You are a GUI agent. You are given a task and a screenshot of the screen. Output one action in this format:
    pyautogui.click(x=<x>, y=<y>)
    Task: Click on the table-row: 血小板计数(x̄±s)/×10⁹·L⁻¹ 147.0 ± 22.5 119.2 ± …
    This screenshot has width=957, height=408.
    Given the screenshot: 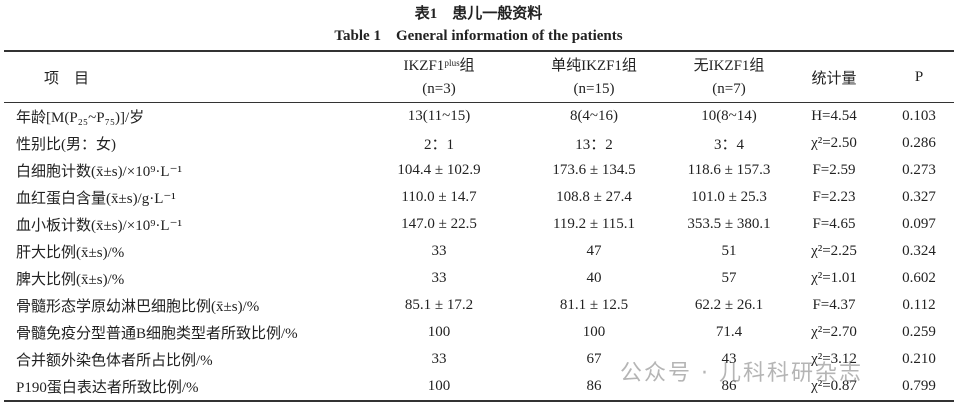 What is the action you would take?
    pyautogui.click(x=479, y=224)
    